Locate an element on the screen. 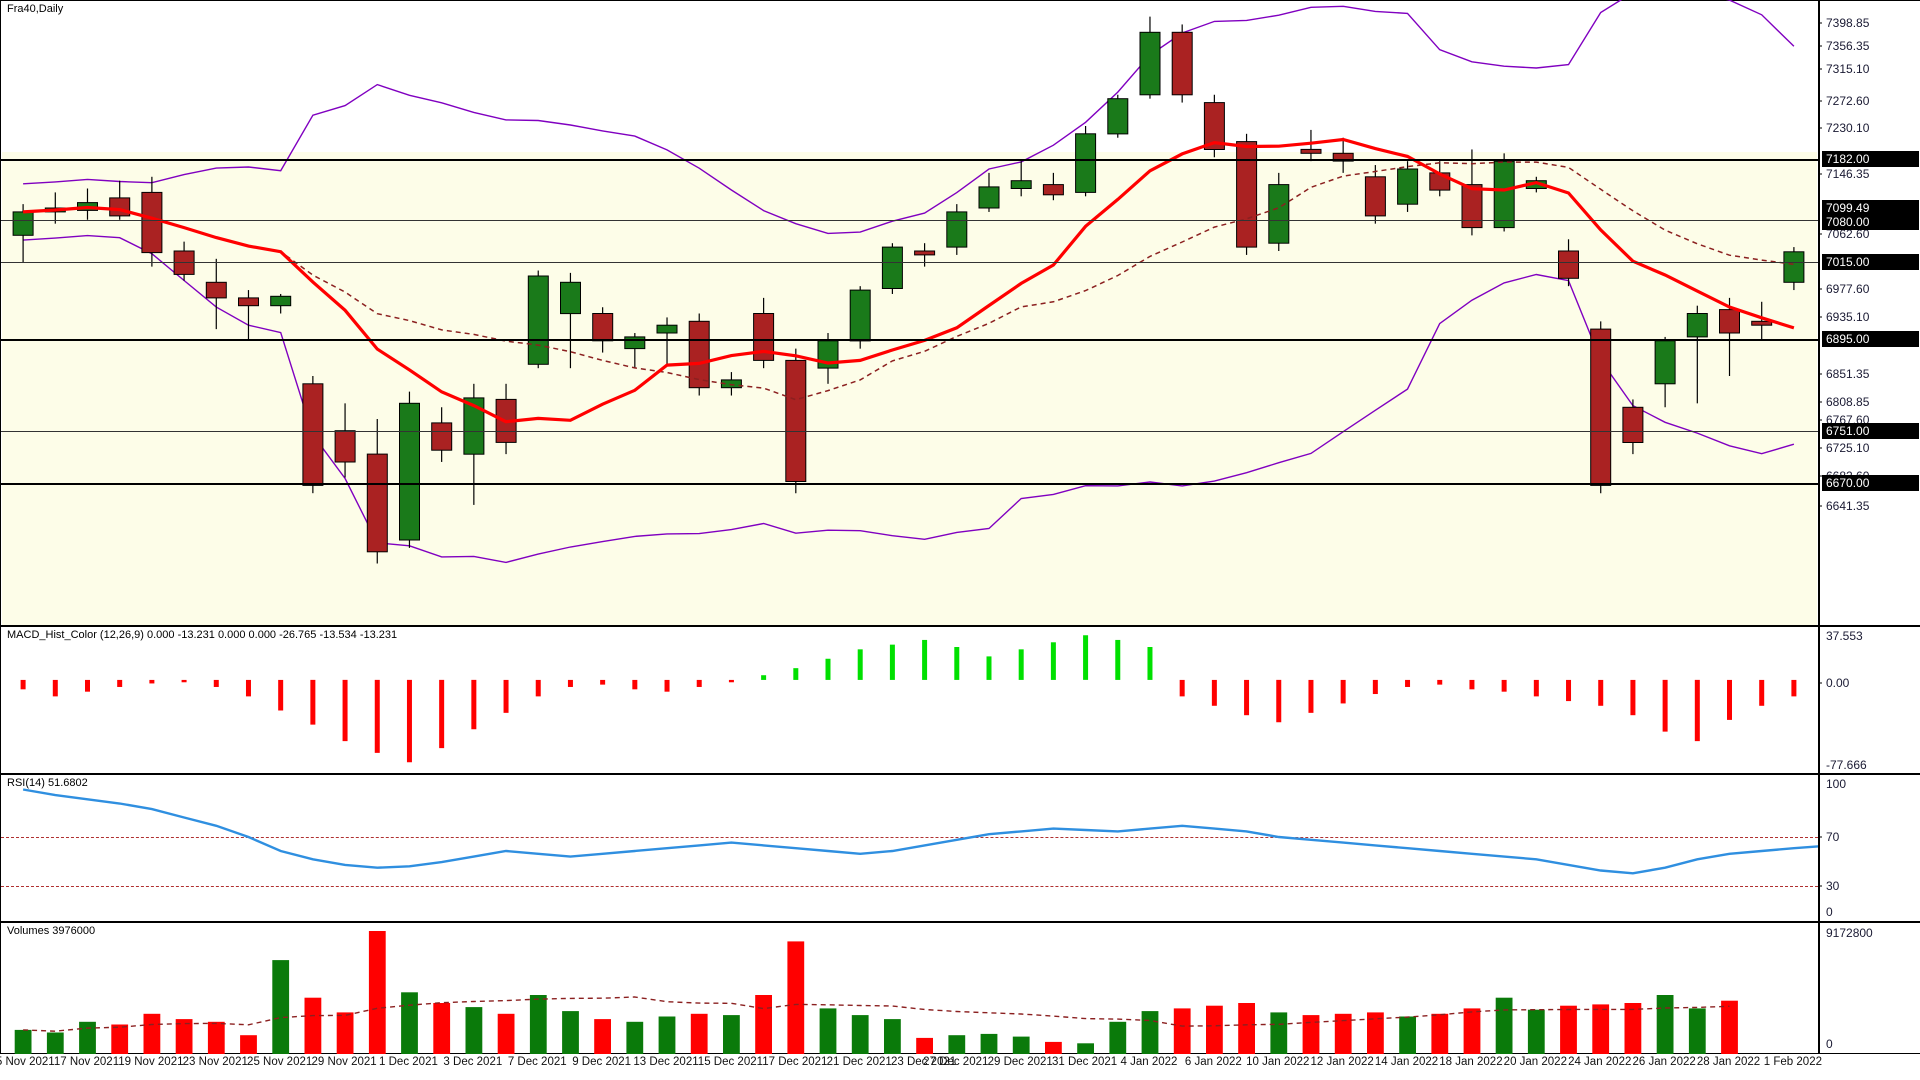  time-axis-label: 20 Jan 2022 is located at coordinates (1535, 1062).